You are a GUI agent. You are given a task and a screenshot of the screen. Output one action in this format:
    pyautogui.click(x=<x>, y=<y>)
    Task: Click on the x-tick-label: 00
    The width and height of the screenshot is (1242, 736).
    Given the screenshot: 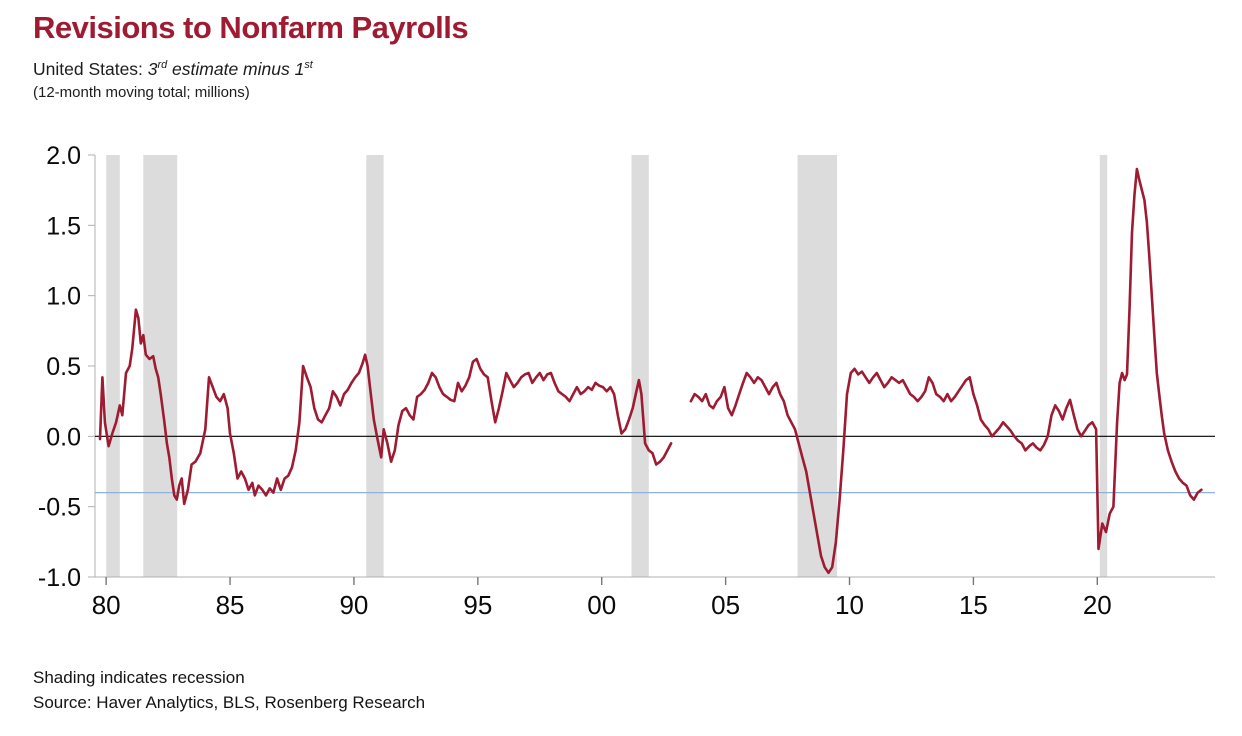 What is the action you would take?
    pyautogui.click(x=601, y=605)
    